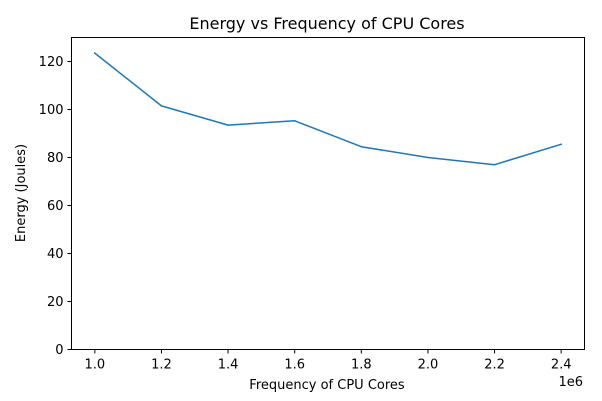 The image size is (602, 401). Describe the element at coordinates (55, 158) in the screenshot. I see `y-tick-label: 80` at that location.